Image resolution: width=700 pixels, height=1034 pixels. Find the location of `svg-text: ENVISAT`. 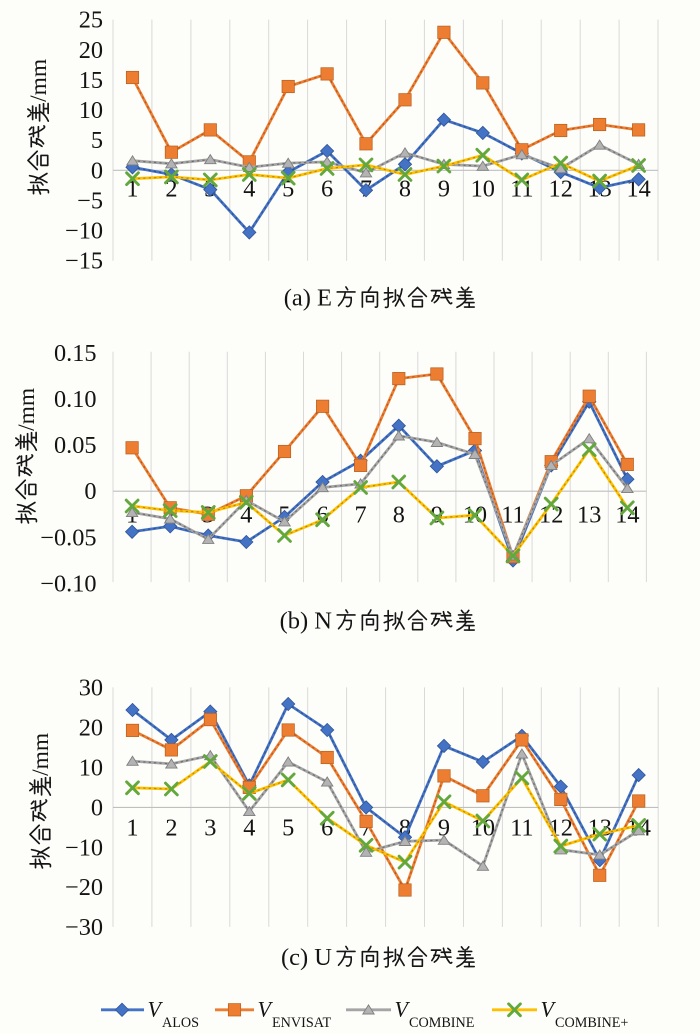

svg-text: ENVISAT is located at coordinates (301, 1023).